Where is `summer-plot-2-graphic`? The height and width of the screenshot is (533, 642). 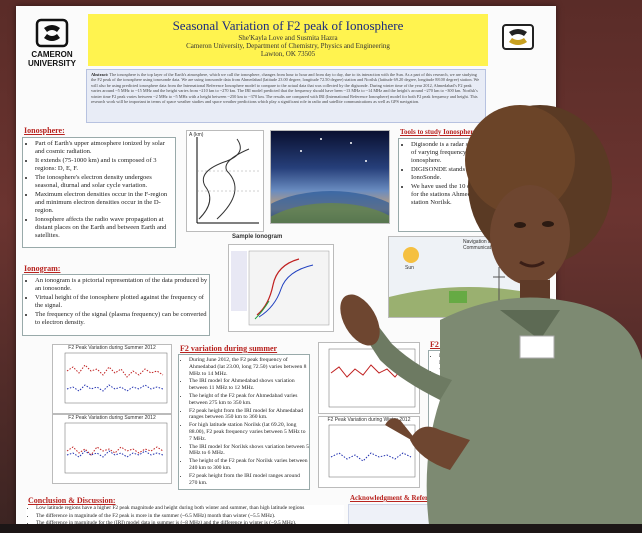 summer-plot-2-graphic is located at coordinates (116, 448).